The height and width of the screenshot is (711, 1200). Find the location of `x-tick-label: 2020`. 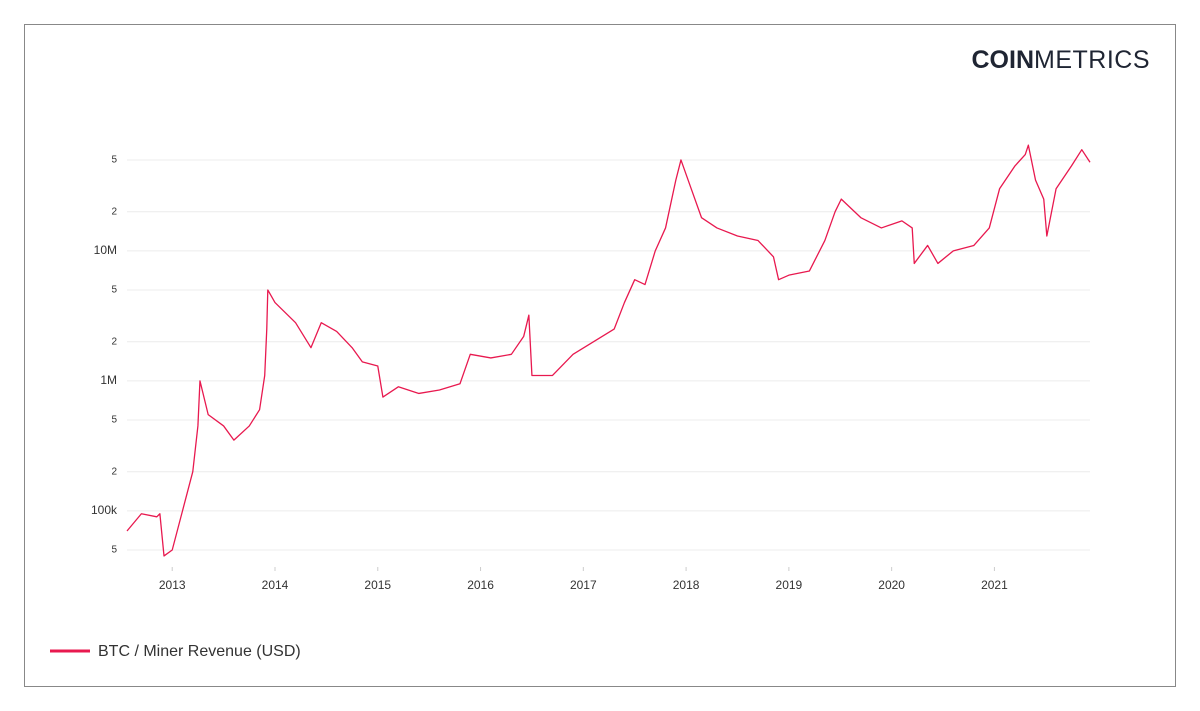

x-tick-label: 2020 is located at coordinates (891, 585).